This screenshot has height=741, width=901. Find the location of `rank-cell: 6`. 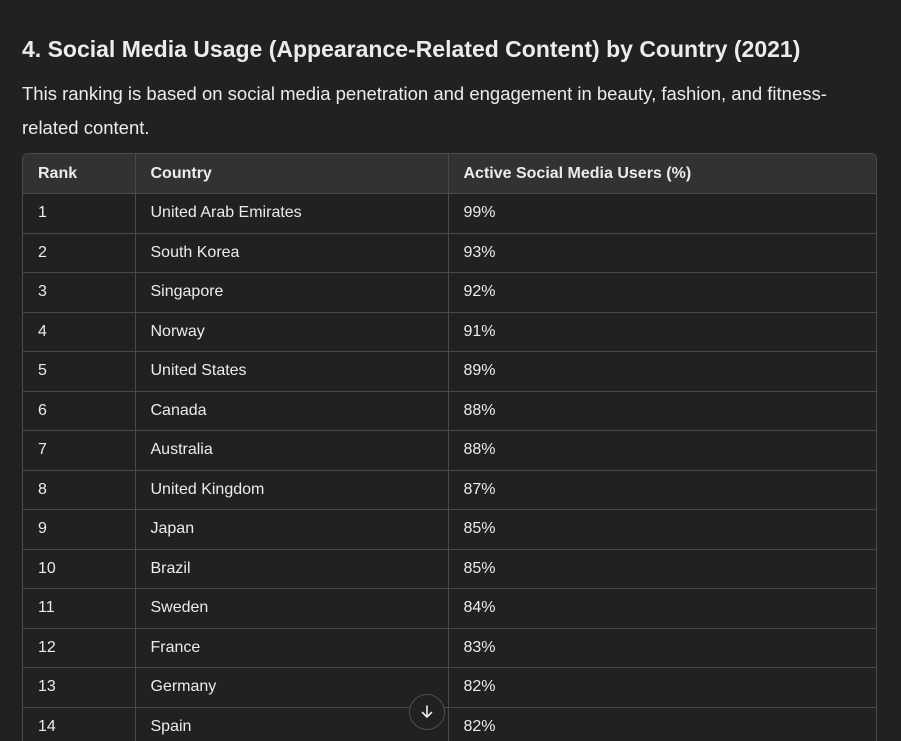

rank-cell: 6 is located at coordinates (79, 411).